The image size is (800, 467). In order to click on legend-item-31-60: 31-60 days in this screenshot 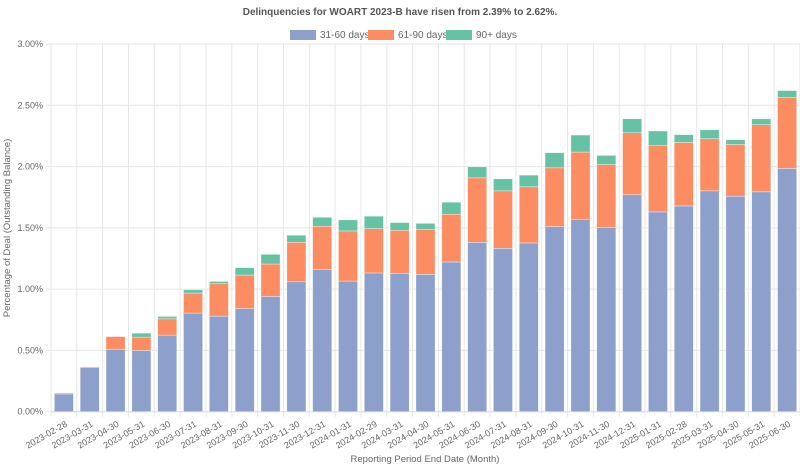, I will do `click(329, 35)`.